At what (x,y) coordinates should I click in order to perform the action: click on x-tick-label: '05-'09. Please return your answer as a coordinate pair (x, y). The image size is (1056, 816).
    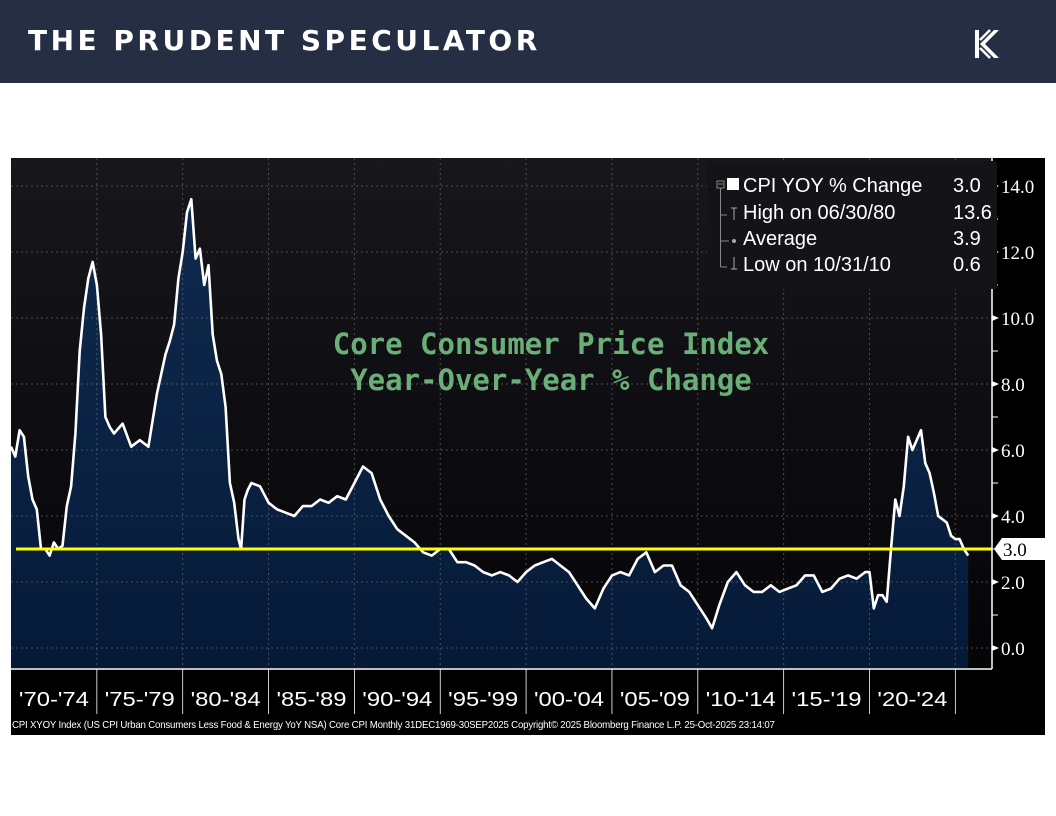
    Looking at the image, I should click on (655, 700).